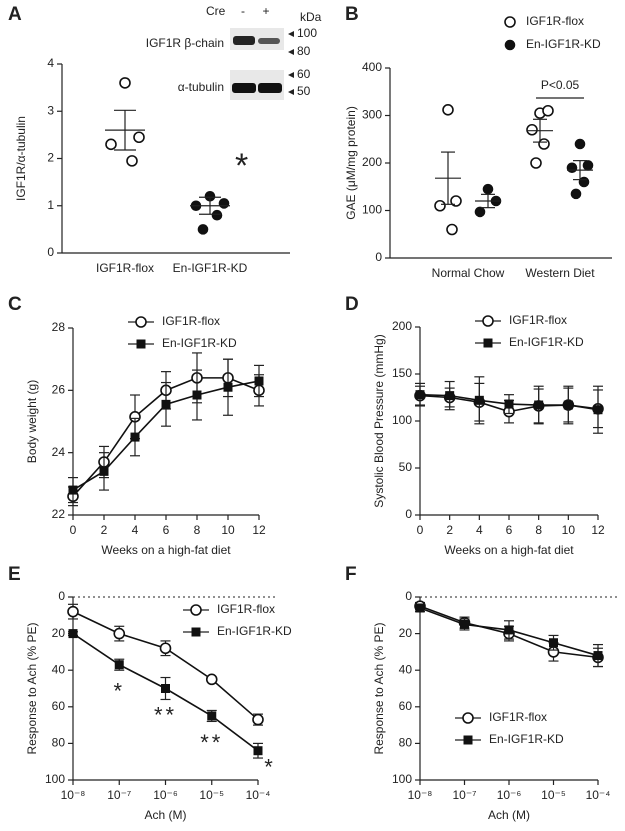  What do you see at coordinates (372, 67) in the screenshot?
I see `y-tick-label: 400` at bounding box center [372, 67].